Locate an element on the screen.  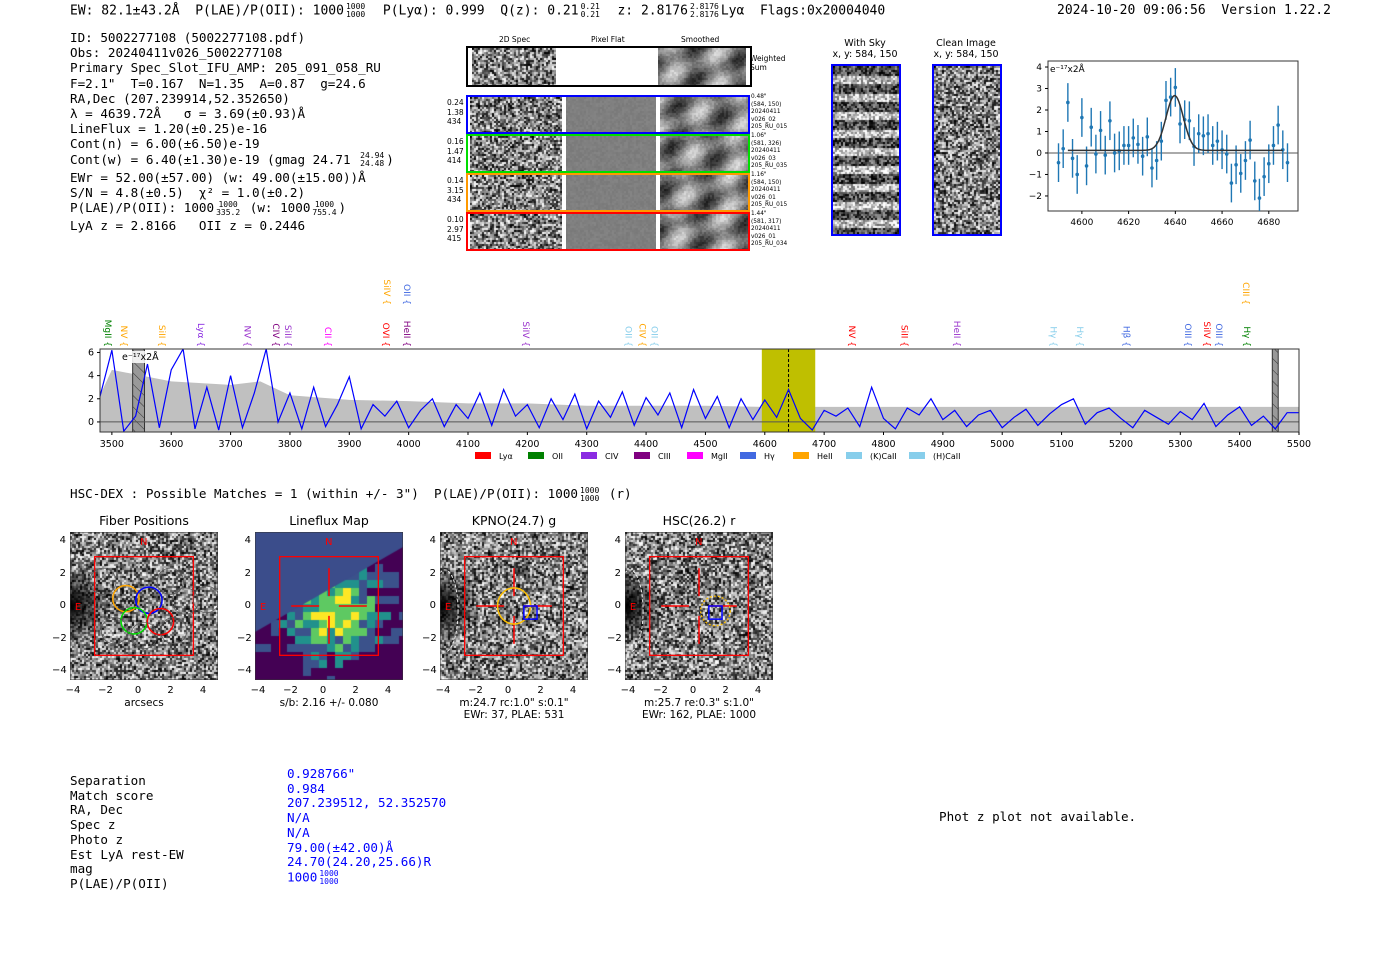
fiber-stats: 0.16 1.47 414 is located at coordinates (455, 151).